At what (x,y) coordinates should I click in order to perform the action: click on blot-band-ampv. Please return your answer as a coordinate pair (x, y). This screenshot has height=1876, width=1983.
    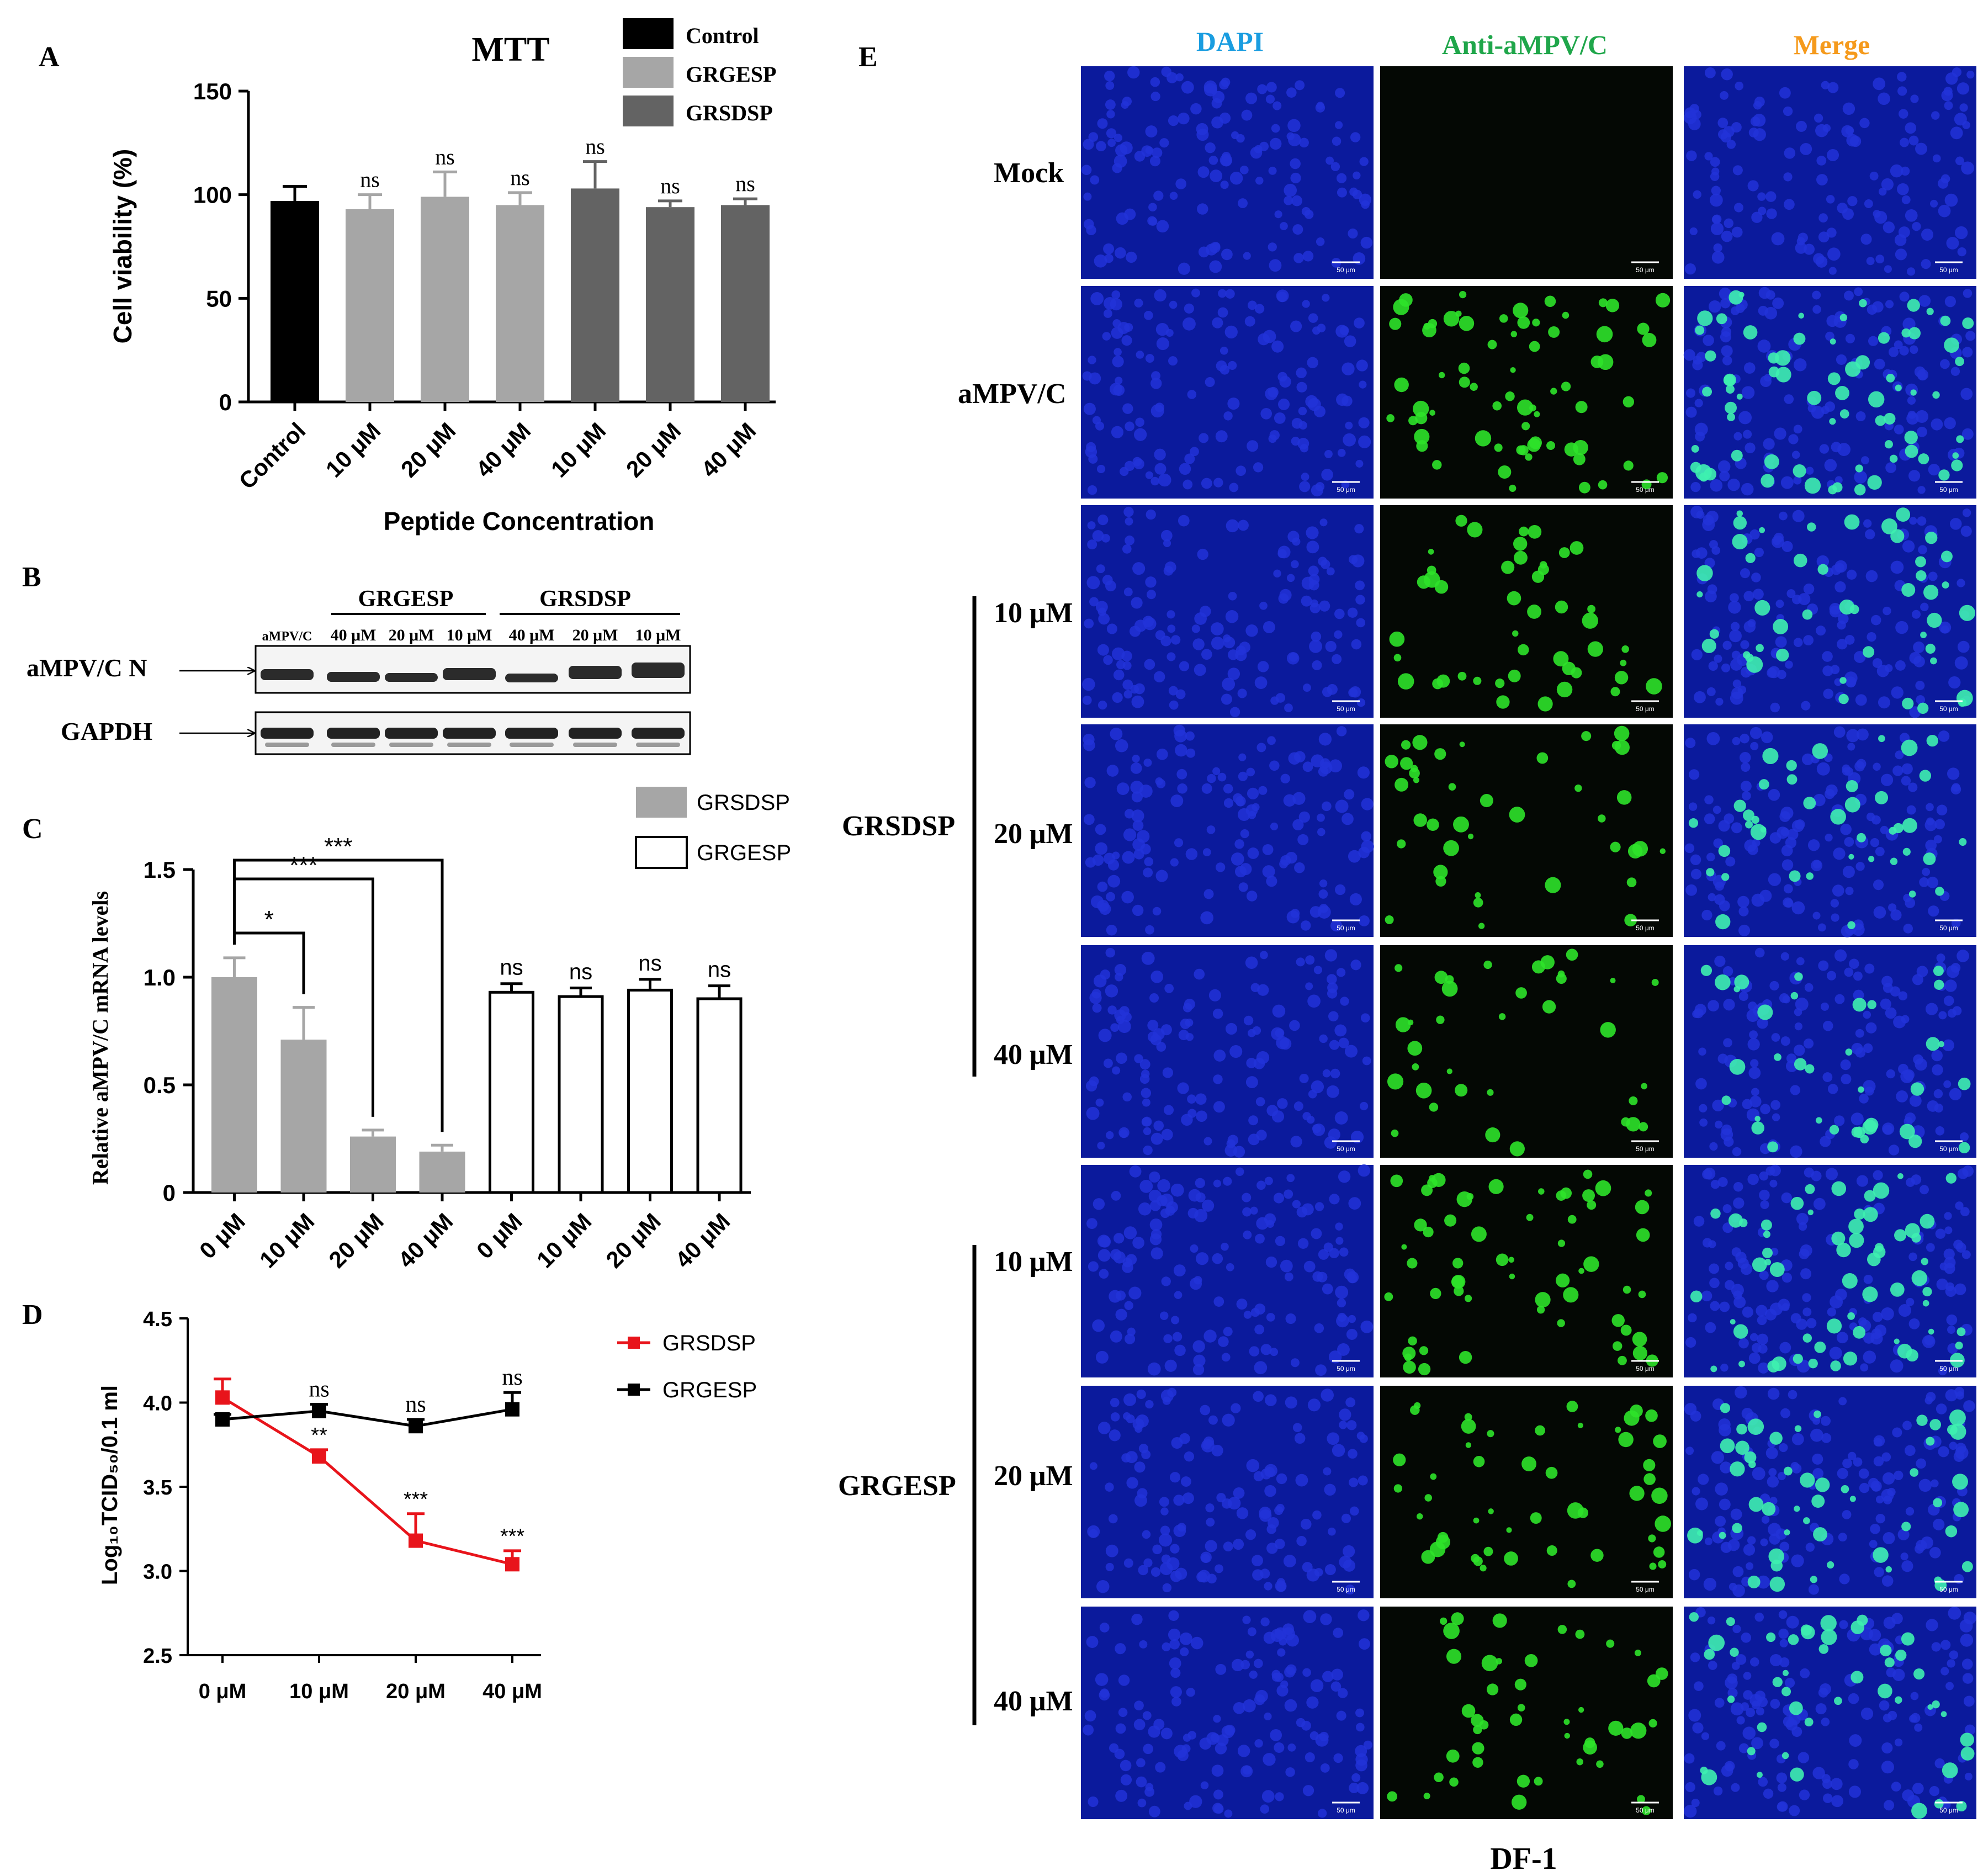
    Looking at the image, I should click on (531, 678).